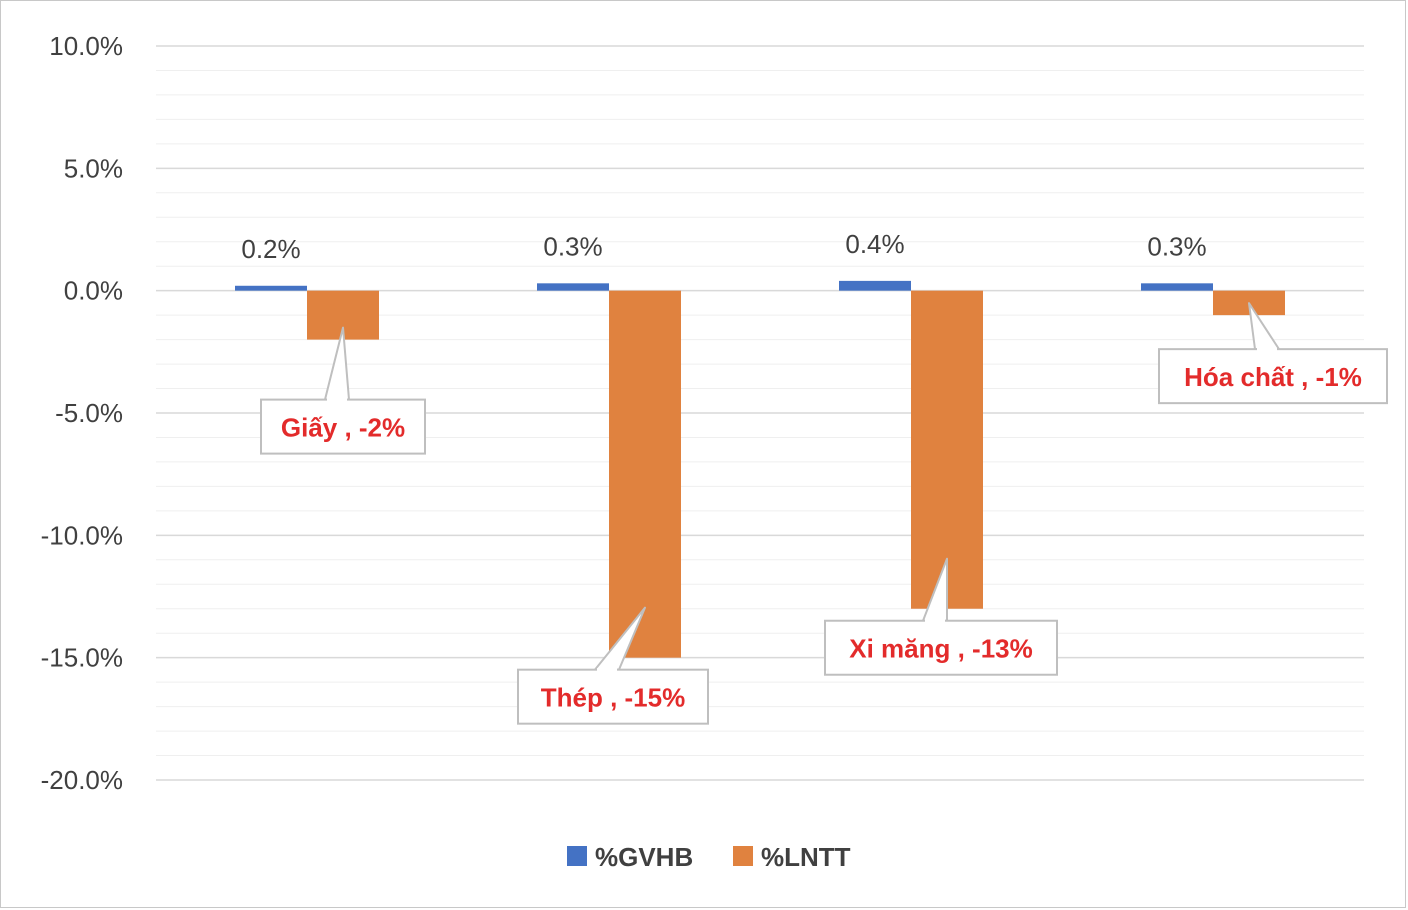 The width and height of the screenshot is (1408, 910). Describe the element at coordinates (82, 535) in the screenshot. I see `y-tick-label: -10.0%` at that location.